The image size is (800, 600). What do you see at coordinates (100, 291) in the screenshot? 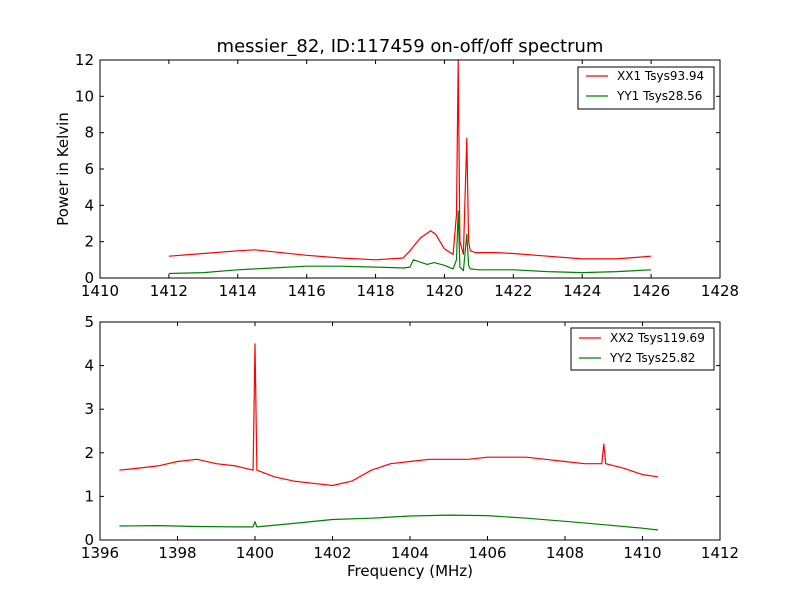
I see `top-x-tick-label: 1410` at bounding box center [100, 291].